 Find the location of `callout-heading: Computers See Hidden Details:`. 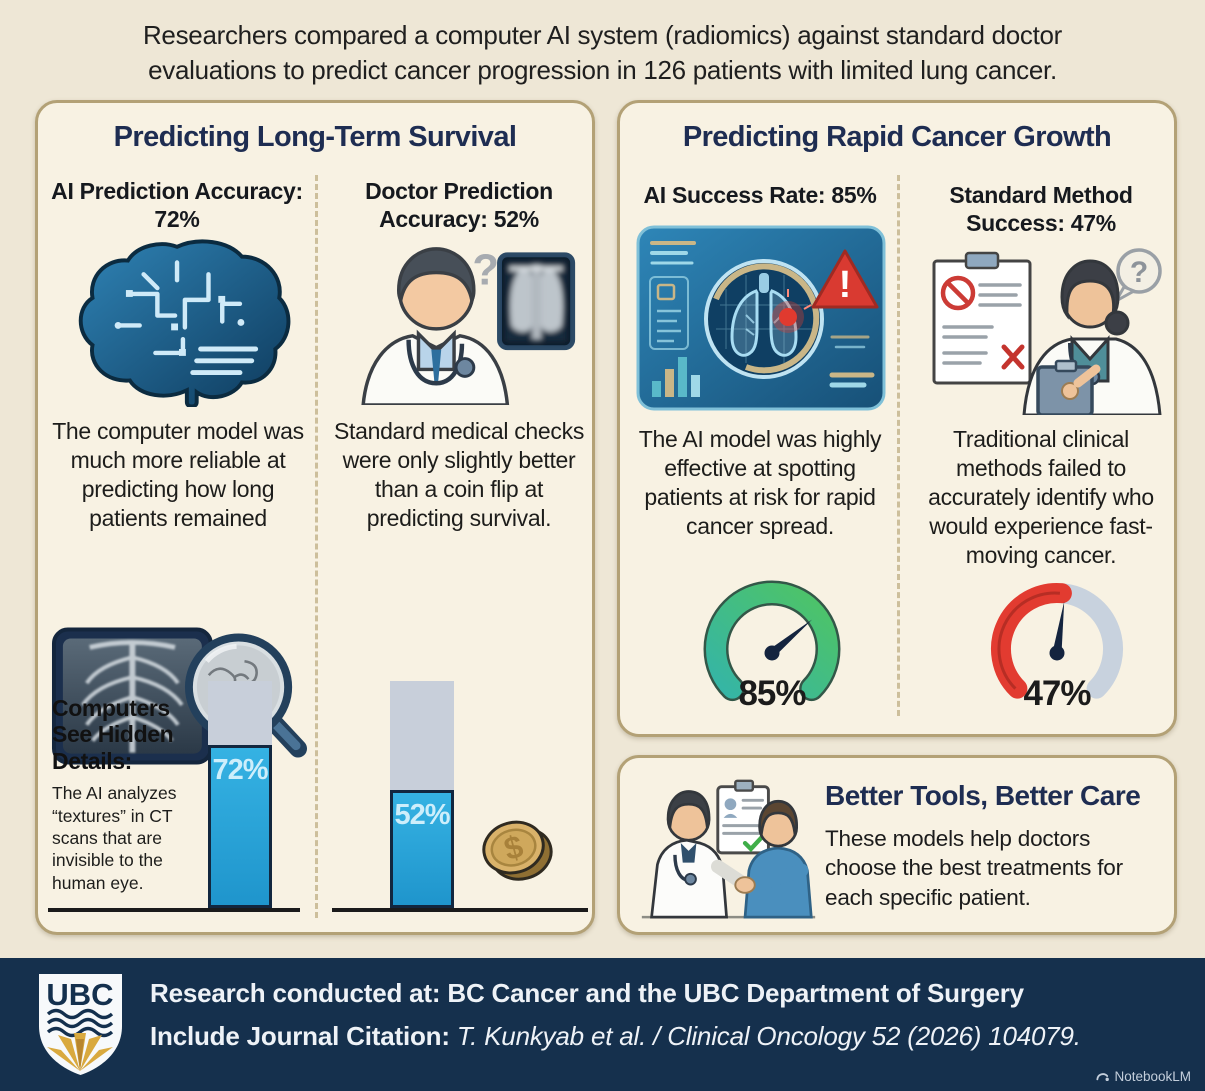

callout-heading: Computers See Hidden Details: is located at coordinates (113, 734).